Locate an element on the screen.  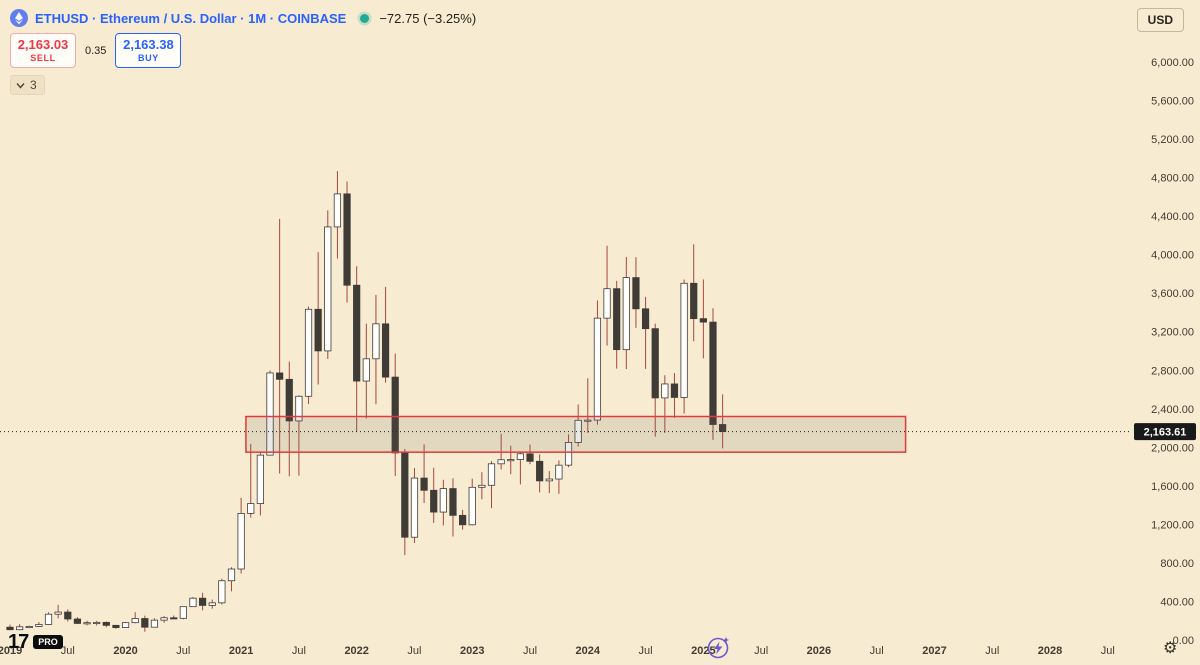
buy-price: 2,163.38 is located at coordinates (148, 44).